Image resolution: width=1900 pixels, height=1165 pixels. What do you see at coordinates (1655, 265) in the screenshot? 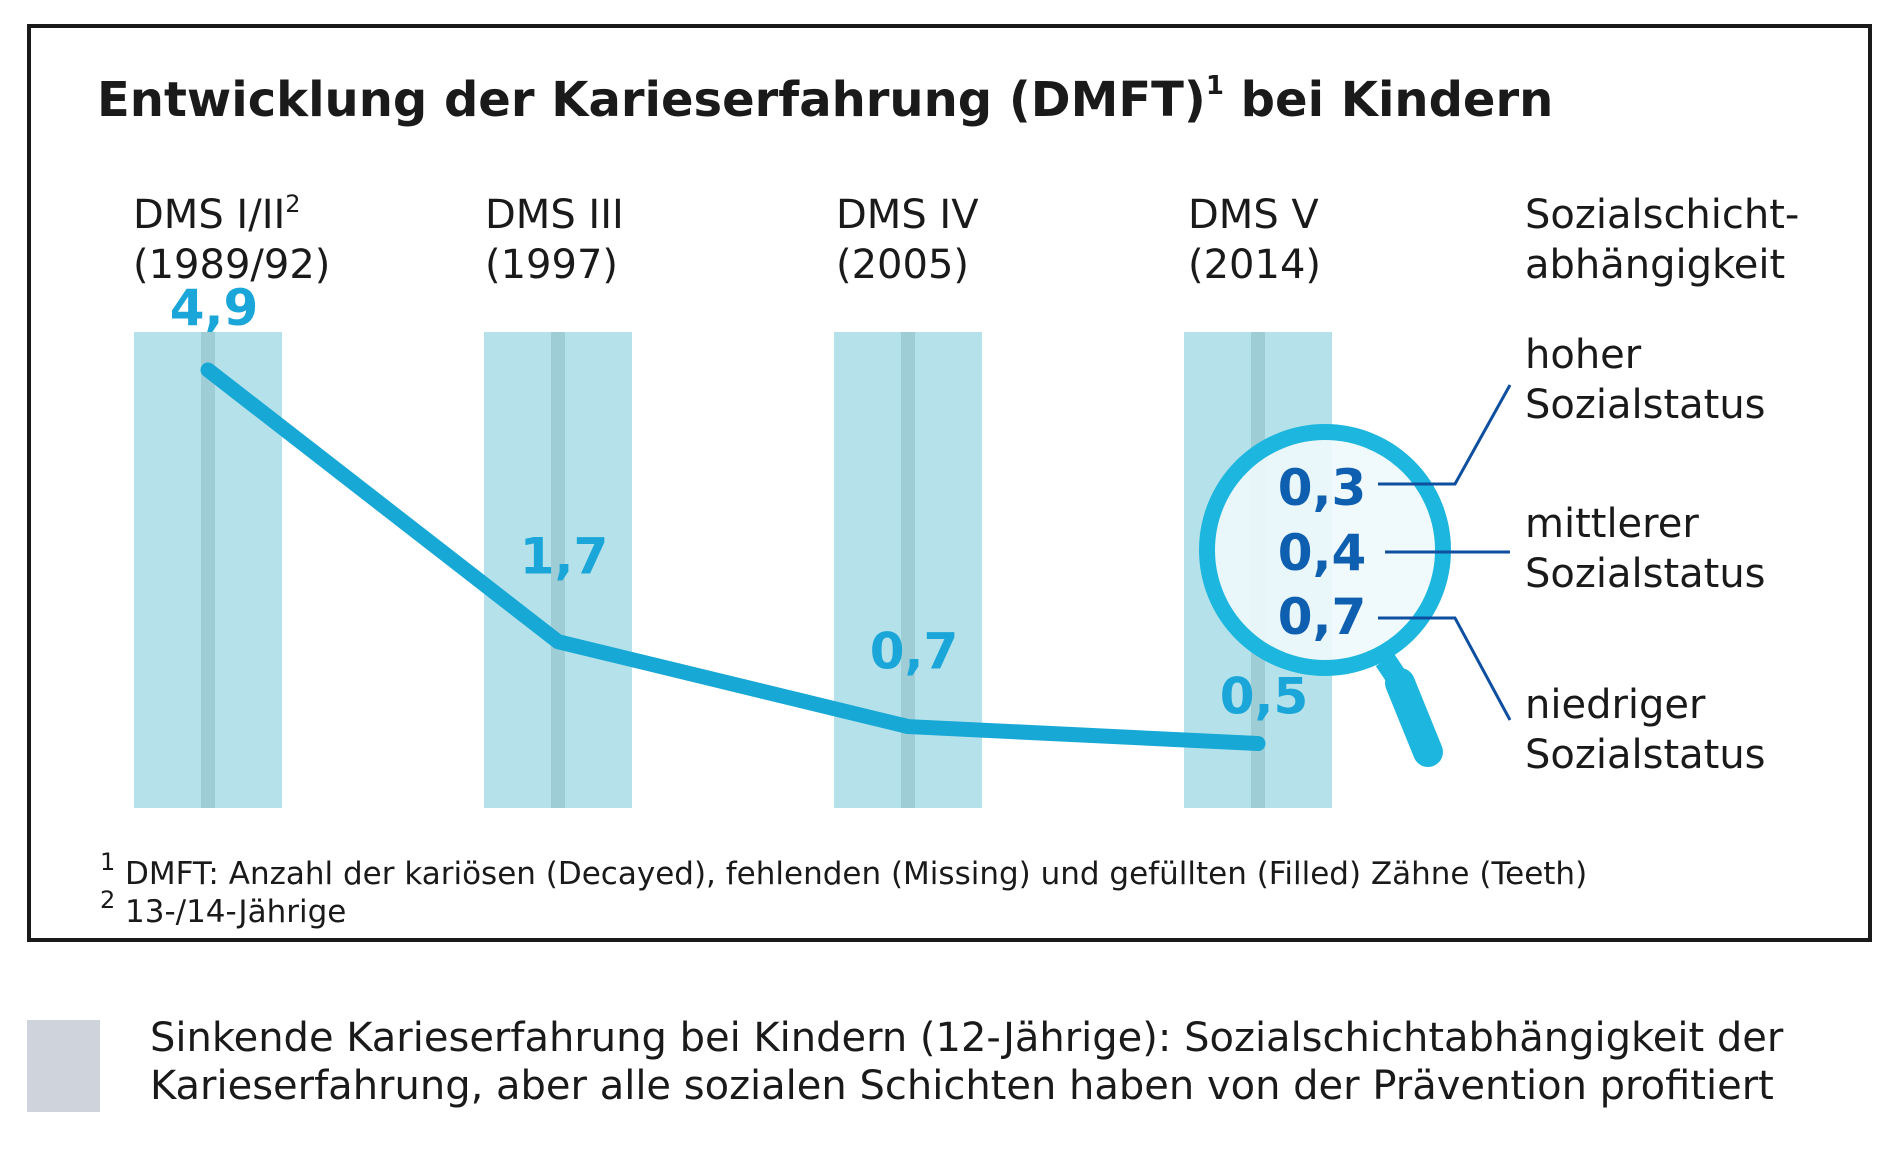
I see `social-heading: abhängigkeit` at bounding box center [1655, 265].